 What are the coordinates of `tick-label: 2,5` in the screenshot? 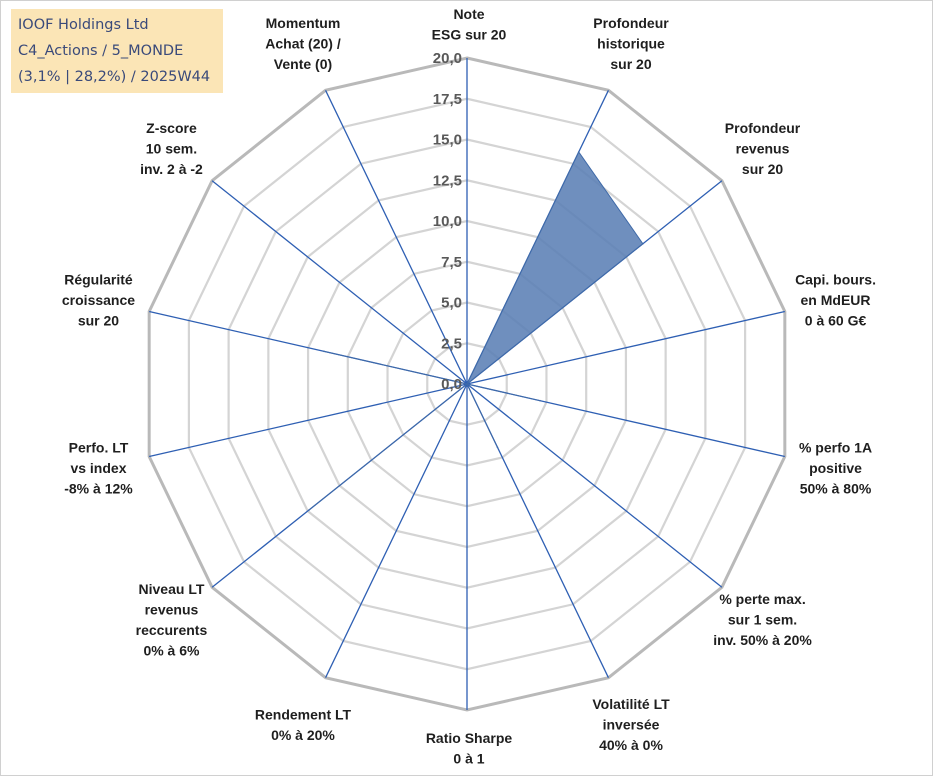 It's located at (451, 343).